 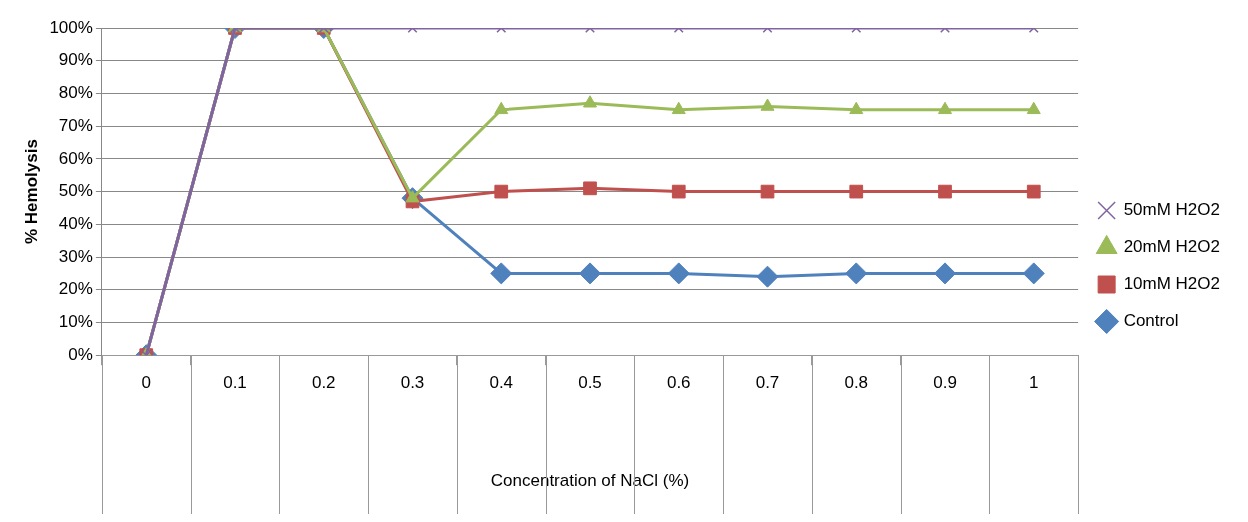 I want to click on x-tick-label: 0, so click(x=146, y=383).